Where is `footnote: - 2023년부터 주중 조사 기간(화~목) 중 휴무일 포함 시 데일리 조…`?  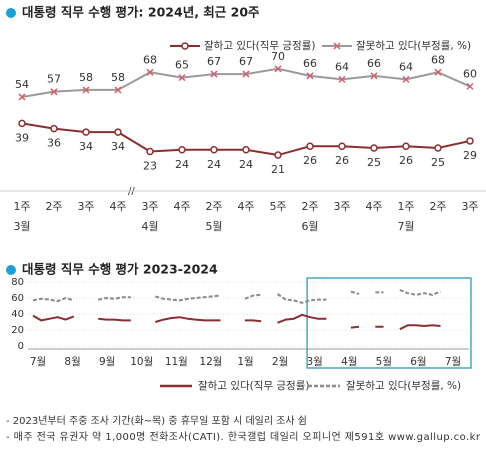 footnote: - 2023년부터 주중 조사 기간(화~목) 중 휴무일 포함 시 데일리 조… is located at coordinates (156, 421).